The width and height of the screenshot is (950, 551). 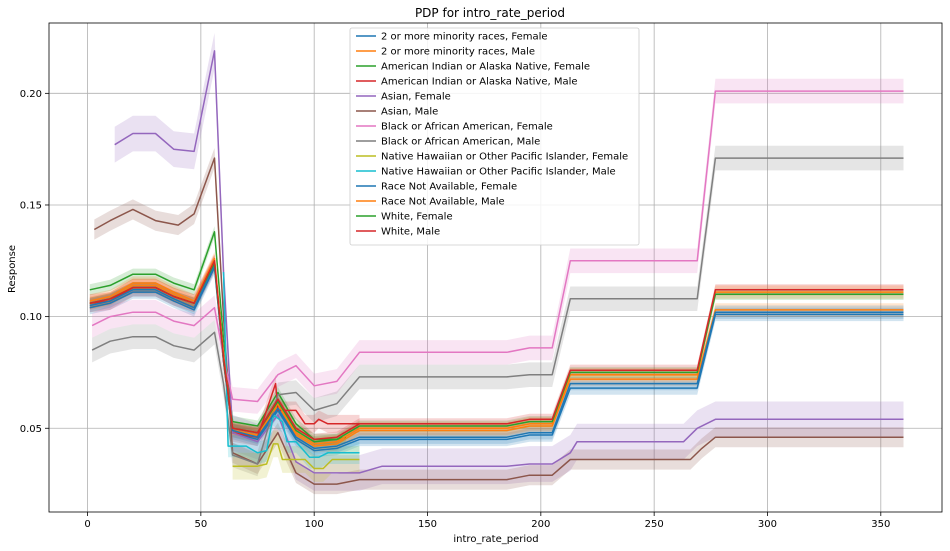 What do you see at coordinates (490, 13) in the screenshot?
I see `chart-title: PDP for intro_rate_period` at bounding box center [490, 13].